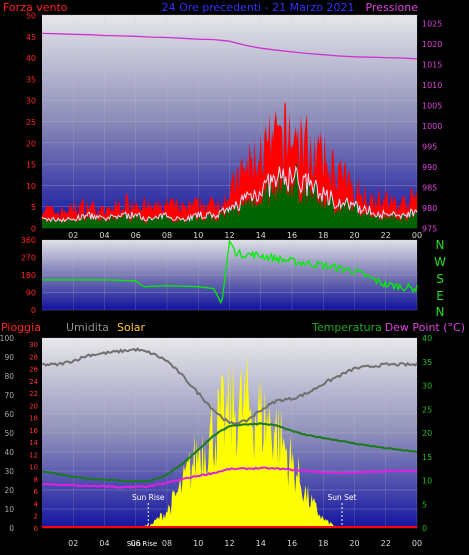  I want to click on wind-x-tick-label: 02, so click(73, 235).